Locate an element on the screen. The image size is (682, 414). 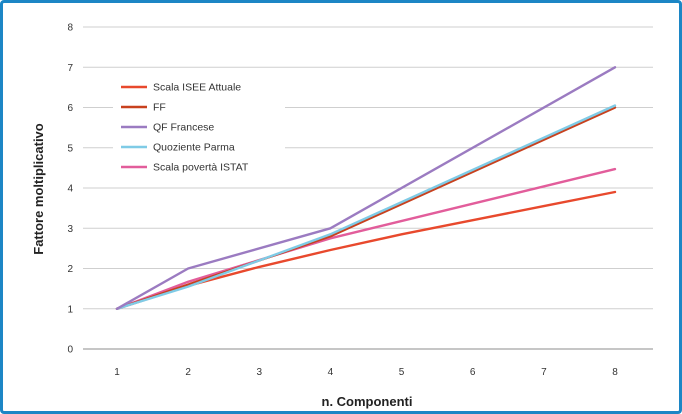
legend-label: Quoziente Parma is located at coordinates (194, 148).